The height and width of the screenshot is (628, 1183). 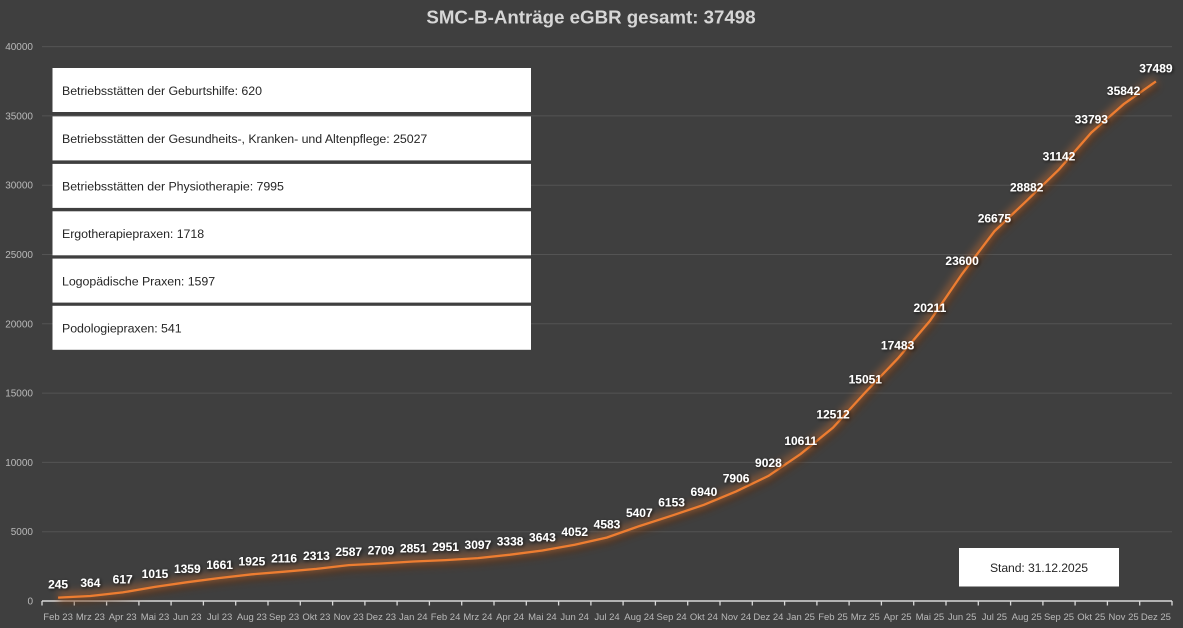 I want to click on svg-text: Jan 25, so click(x=800, y=617).